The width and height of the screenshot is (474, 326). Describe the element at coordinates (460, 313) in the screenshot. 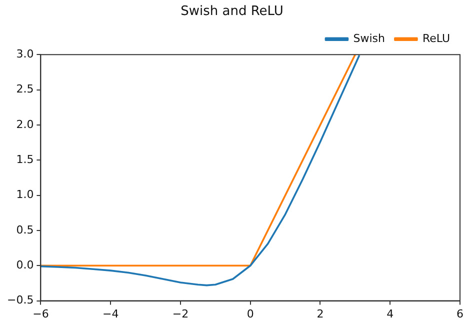

I see `x-tick-label: 6` at that location.